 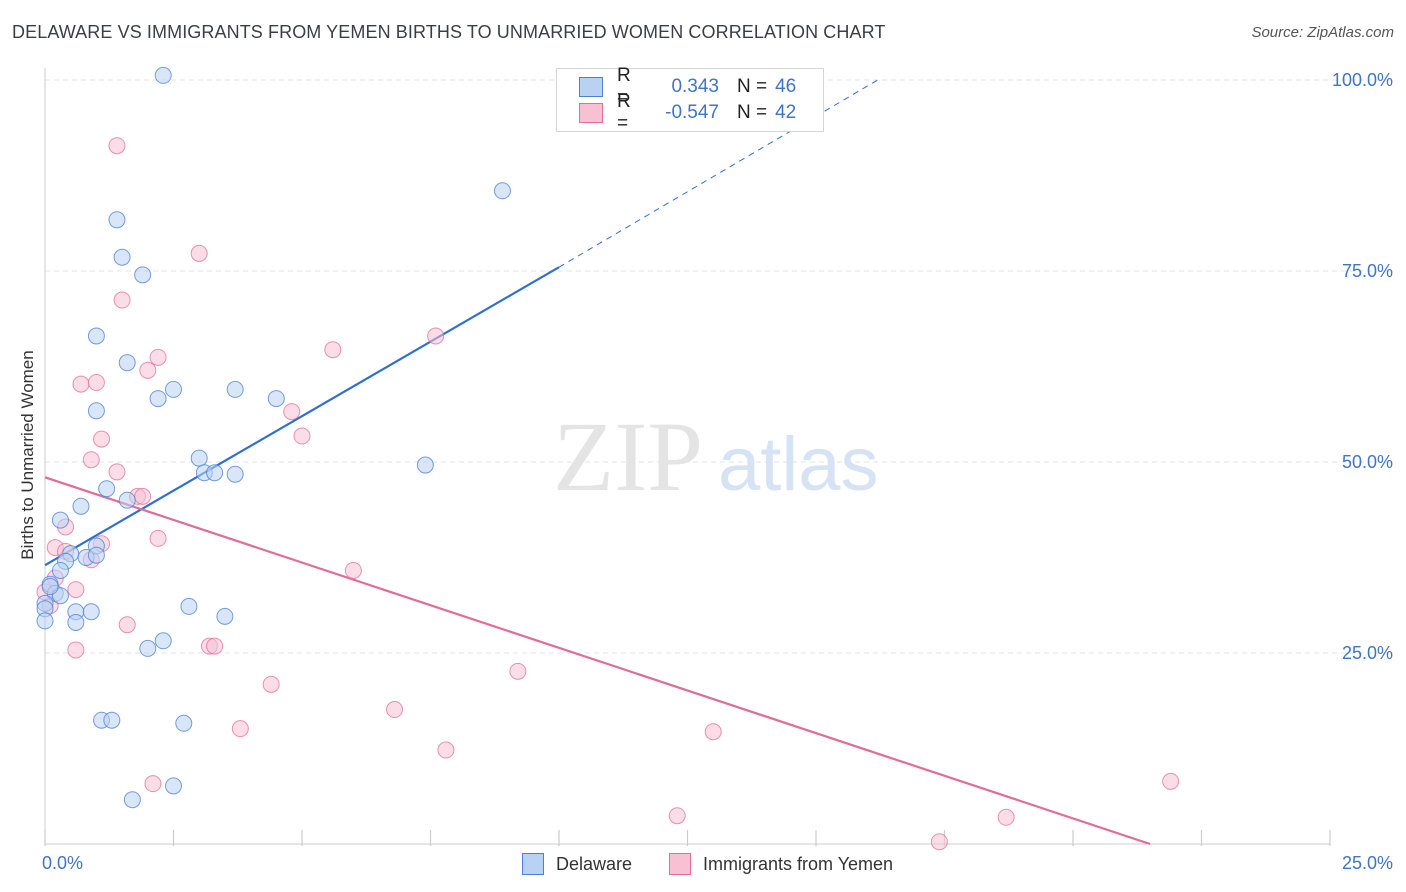 I want to click on legend-box: R = 0.343 N = 46 R = -0.547 N = 42, so click(x=690, y=99).